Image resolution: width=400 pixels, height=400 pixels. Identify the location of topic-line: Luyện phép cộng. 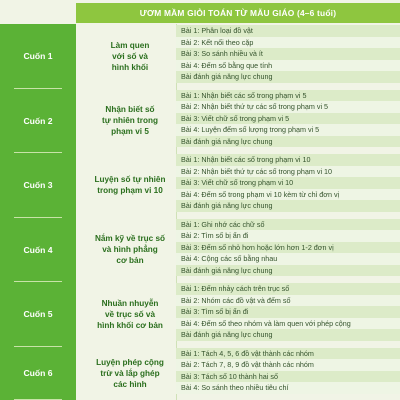
(130, 362).